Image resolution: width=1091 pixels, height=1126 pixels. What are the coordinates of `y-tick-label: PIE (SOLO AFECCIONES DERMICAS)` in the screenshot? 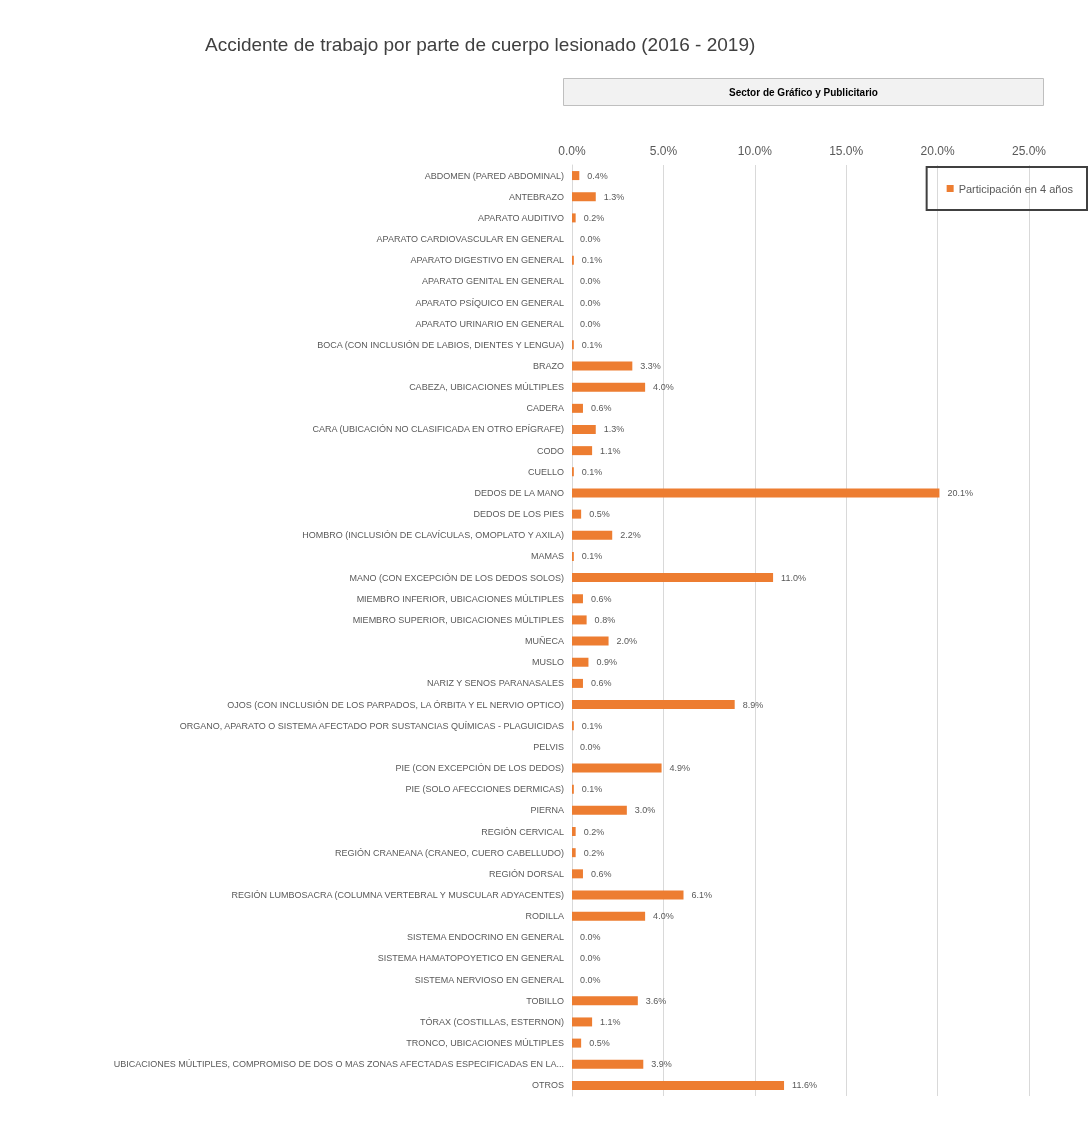 It's located at (484, 789).